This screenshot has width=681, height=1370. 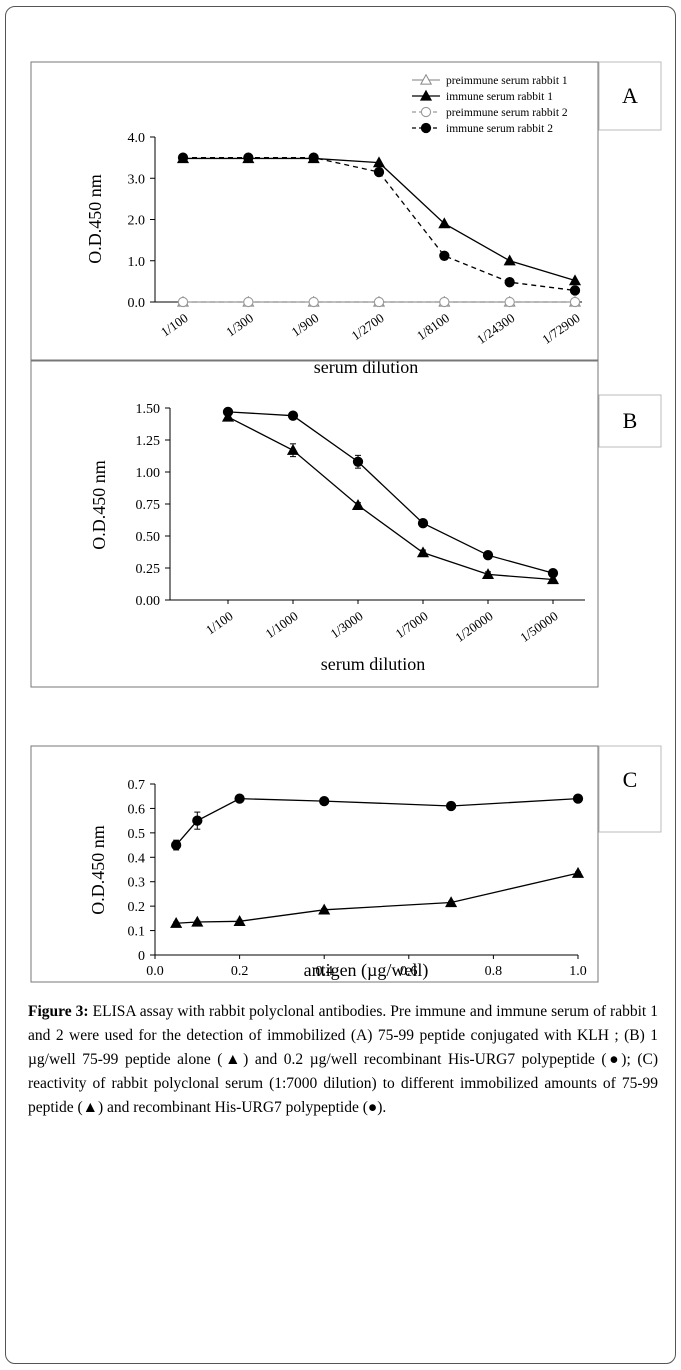 I want to click on panel-b-x-label: serum dilution, so click(x=373, y=664).